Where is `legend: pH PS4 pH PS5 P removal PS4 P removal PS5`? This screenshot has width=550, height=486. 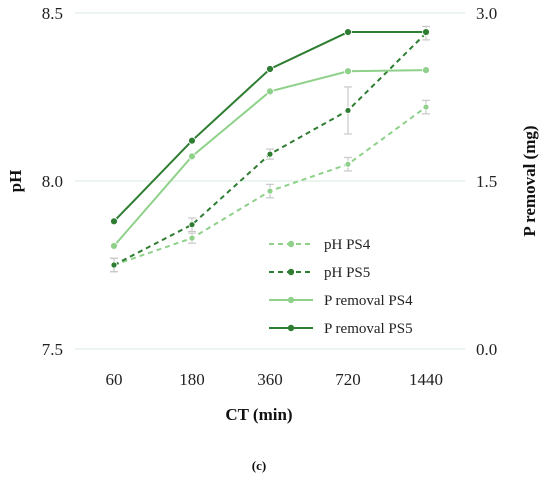 legend: pH PS4 pH PS5 P removal PS4 P removal PS5 is located at coordinates (341, 287).